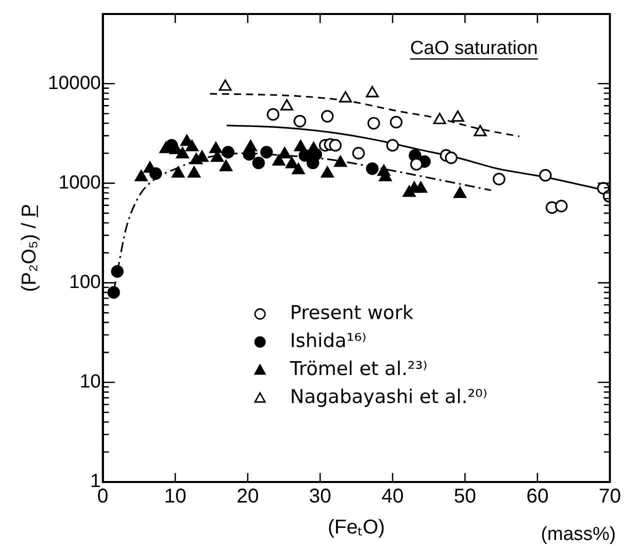  I want to click on x-tick-label: 10, so click(175, 497).